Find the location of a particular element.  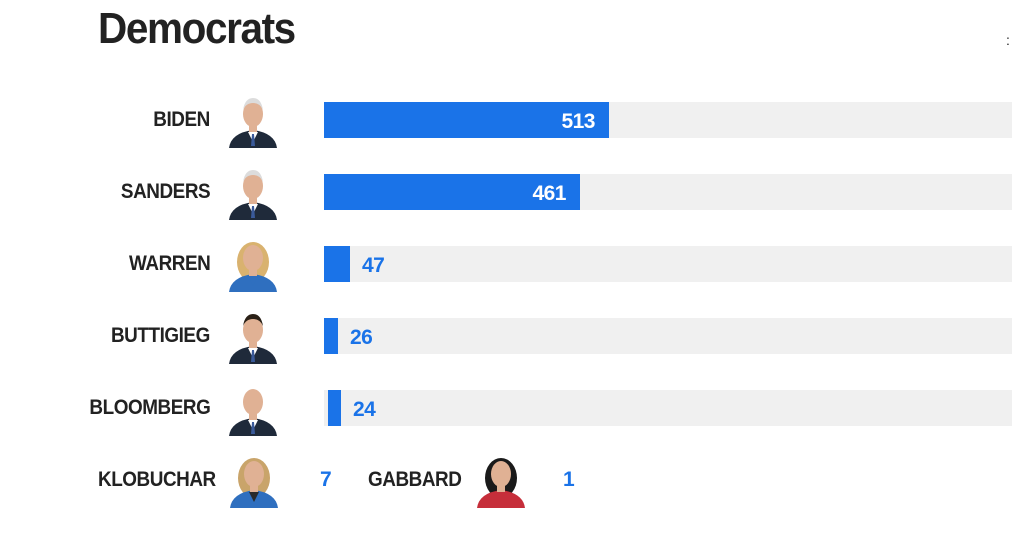

bar-track: 513 is located at coordinates (668, 120).